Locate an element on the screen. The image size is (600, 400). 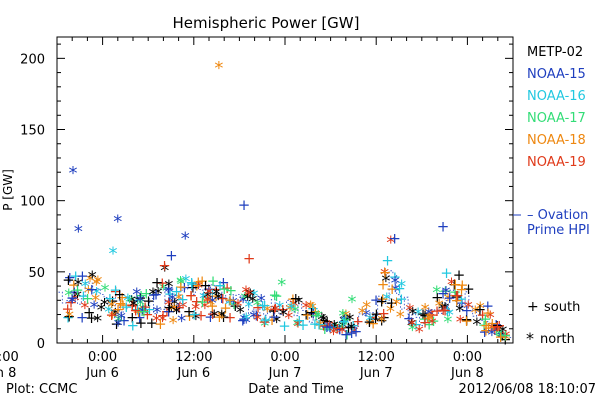
legend-entry: NOAA-16 is located at coordinates (556, 96).